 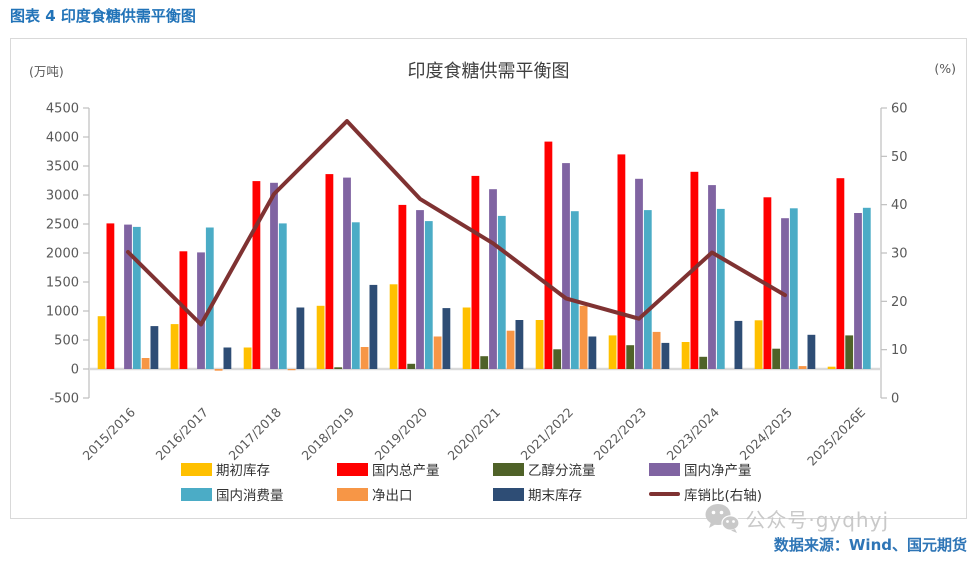 What do you see at coordinates (46, 71) in the screenshot?
I see `left-axis-unit: (万吨)` at bounding box center [46, 71].